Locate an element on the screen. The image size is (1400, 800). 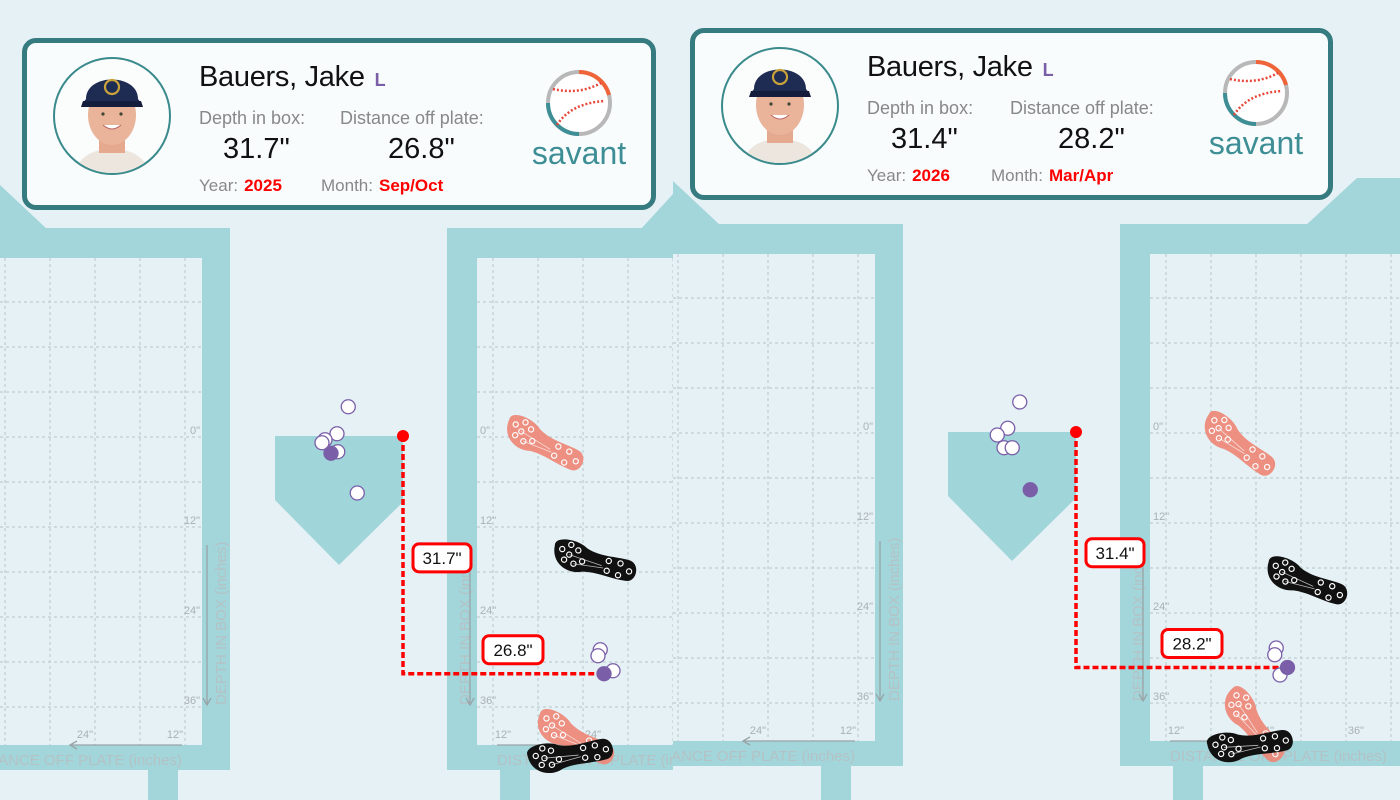
baseball-graphic is located at coordinates (579, 102).